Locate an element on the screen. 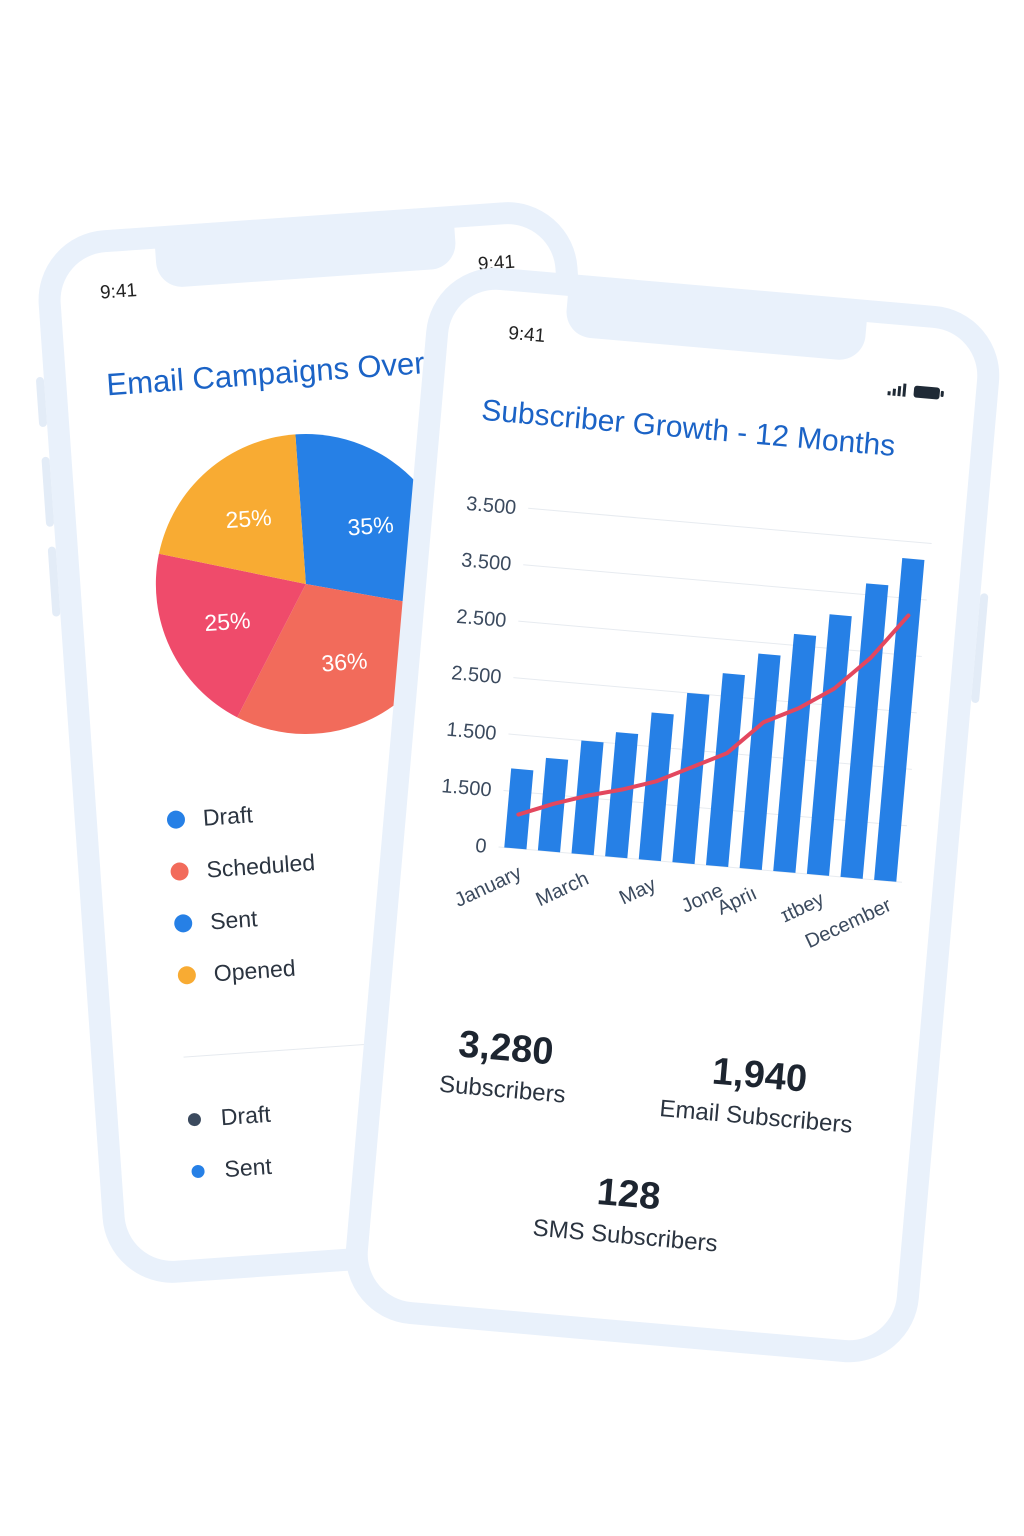 The height and width of the screenshot is (1536, 1024). status-legend-item: Sent is located at coordinates (233, 1169).